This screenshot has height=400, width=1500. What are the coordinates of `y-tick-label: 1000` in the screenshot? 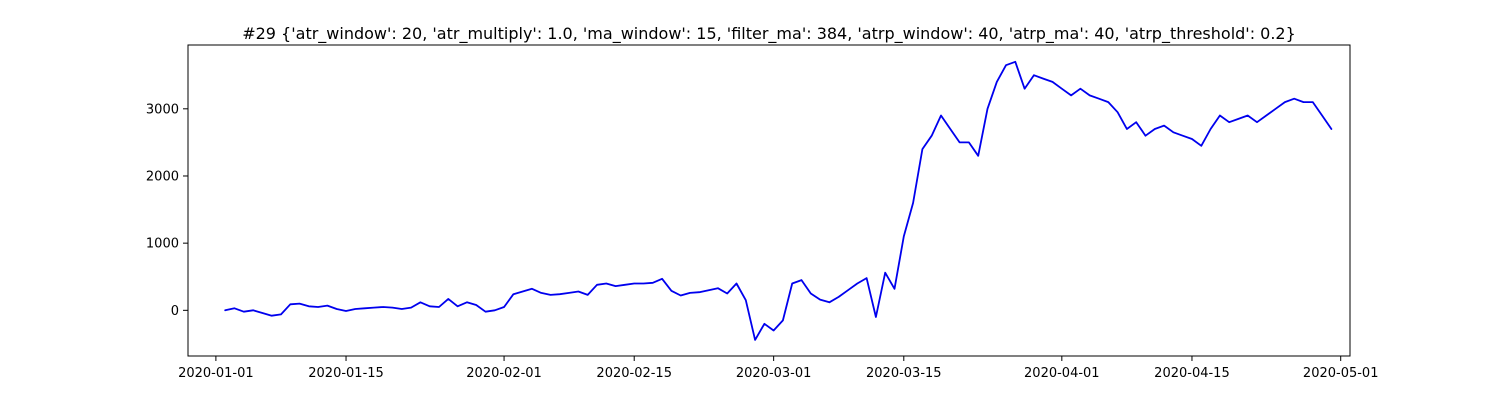 It's located at (162, 244).